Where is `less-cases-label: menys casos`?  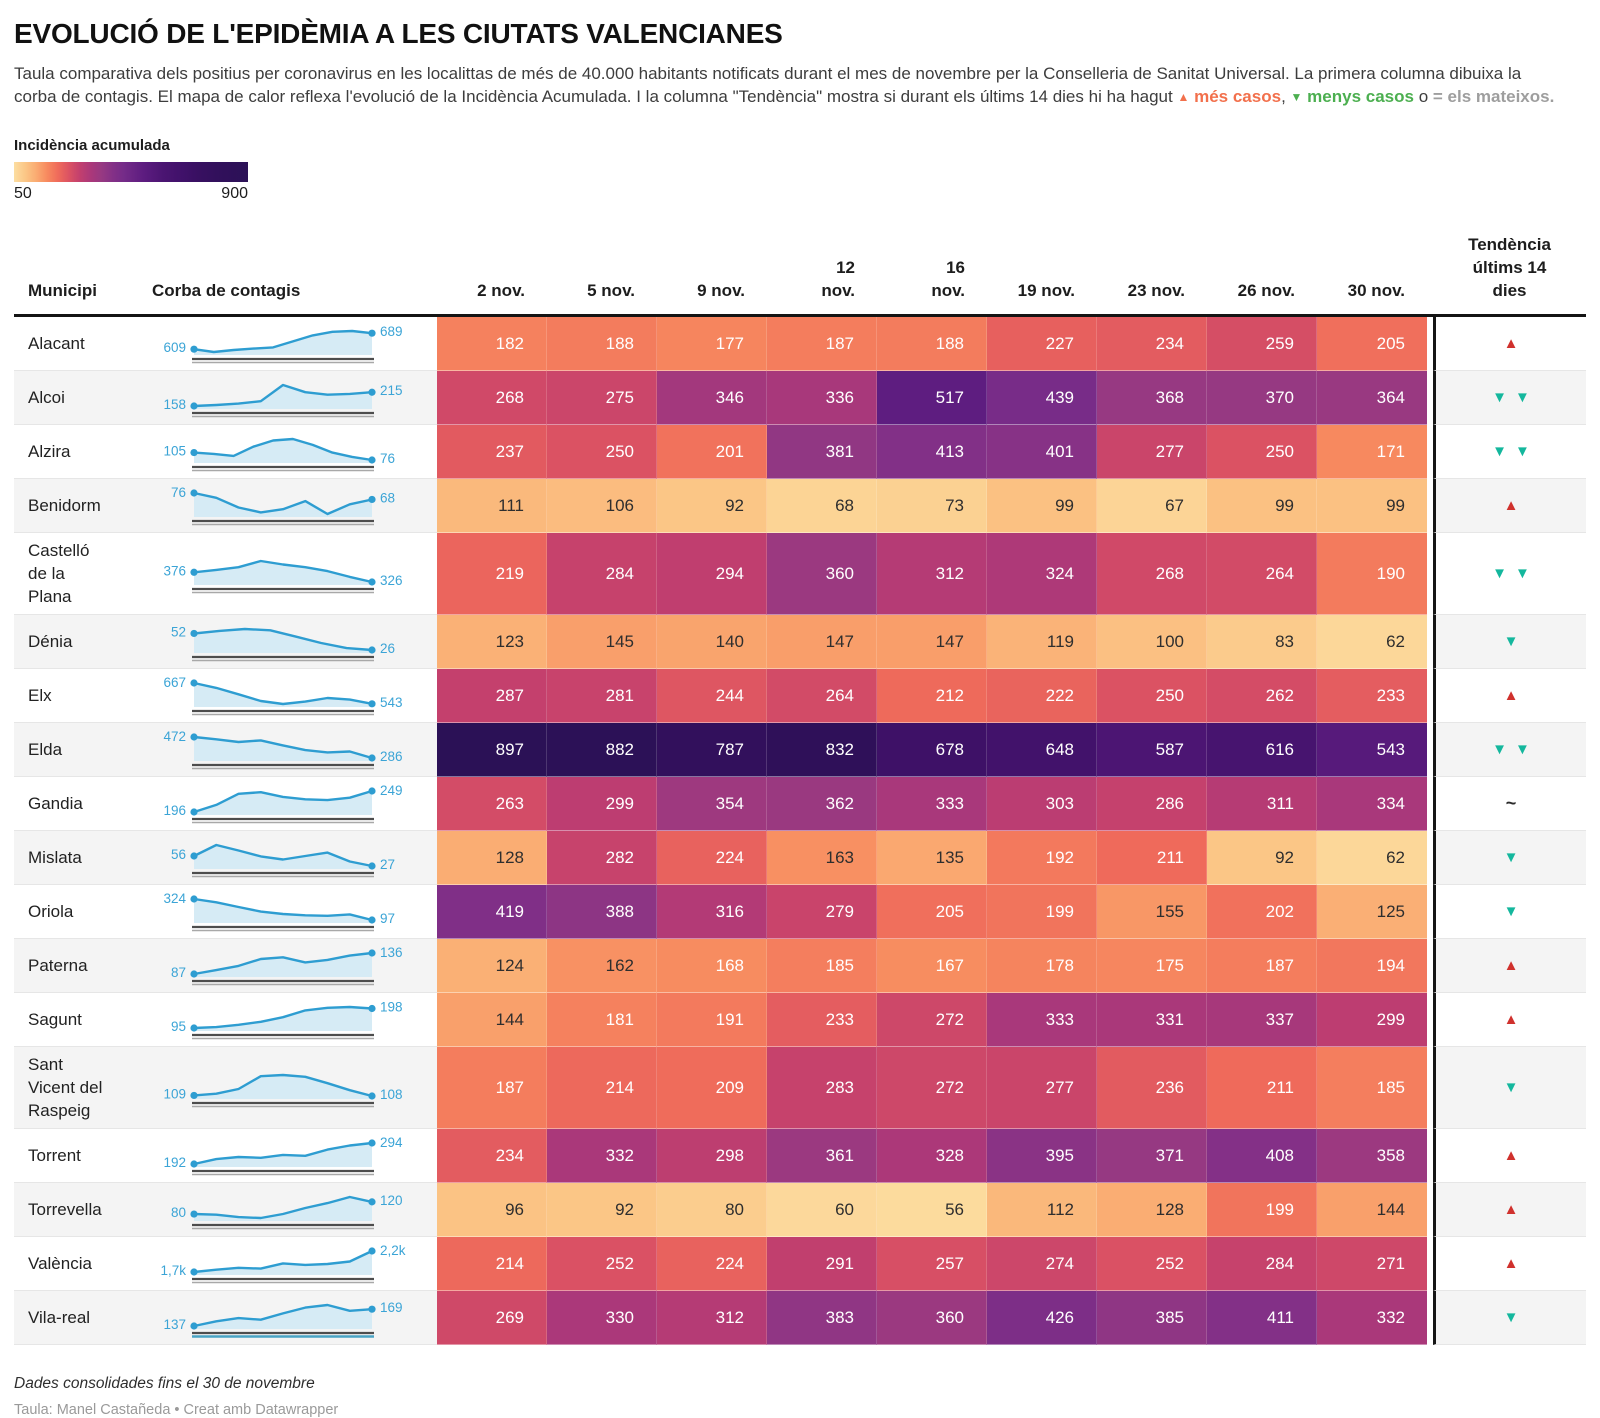
less-cases-label: menys casos is located at coordinates (1360, 96).